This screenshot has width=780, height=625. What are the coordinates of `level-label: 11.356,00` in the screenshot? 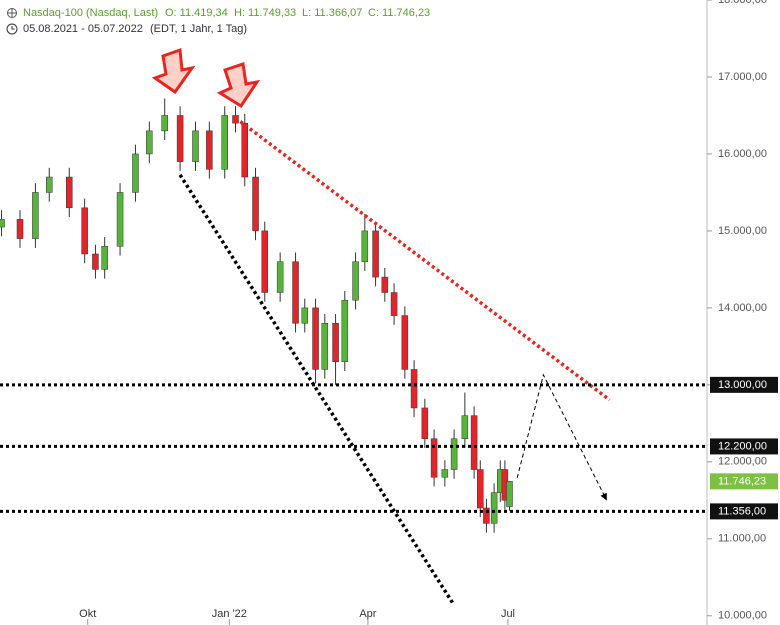 It's located at (742, 511).